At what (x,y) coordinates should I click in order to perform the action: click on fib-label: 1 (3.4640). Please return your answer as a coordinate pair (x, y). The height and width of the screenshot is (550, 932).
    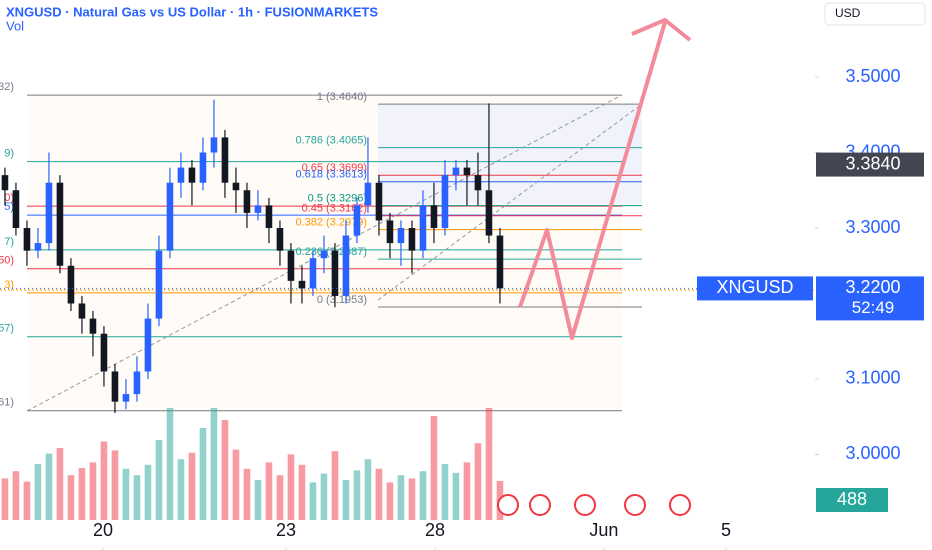
    Looking at the image, I should click on (342, 97).